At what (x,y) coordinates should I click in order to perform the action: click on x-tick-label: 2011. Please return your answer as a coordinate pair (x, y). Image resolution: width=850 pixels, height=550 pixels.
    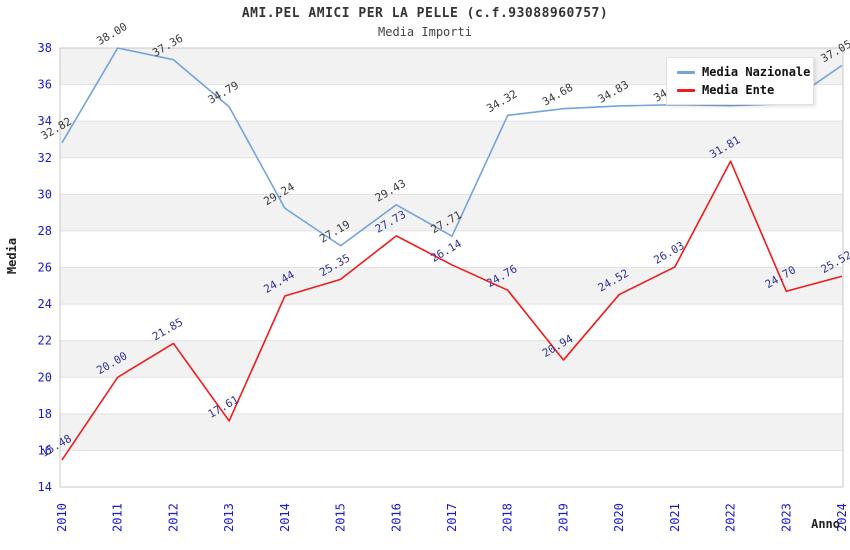
    Looking at the image, I should click on (118, 517).